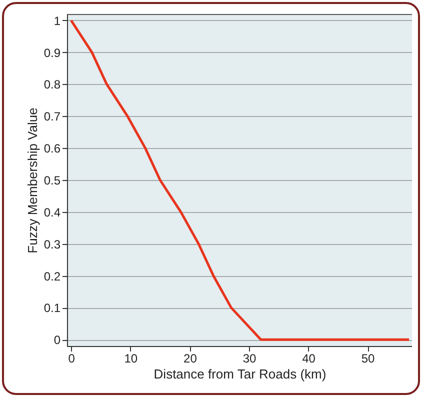 The width and height of the screenshot is (426, 401). What do you see at coordinates (191, 359) in the screenshot?
I see `x-tick-label: 20` at bounding box center [191, 359].